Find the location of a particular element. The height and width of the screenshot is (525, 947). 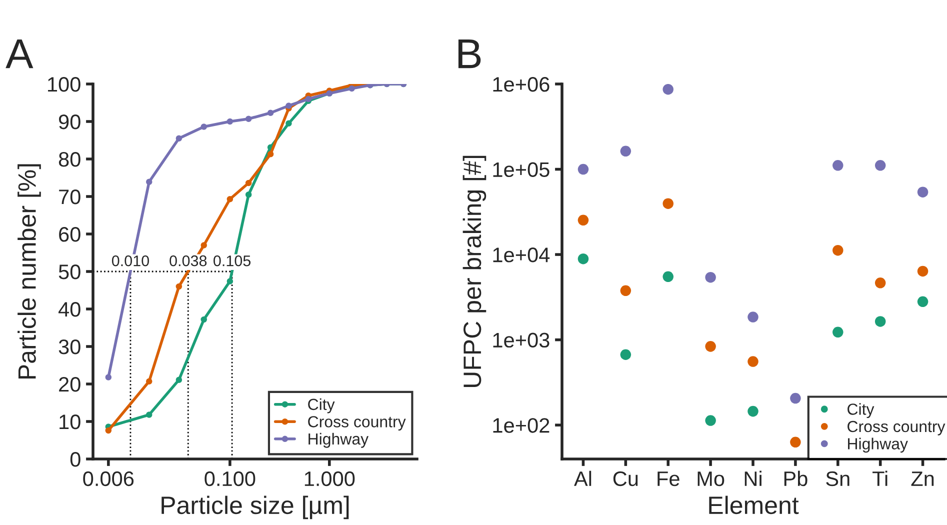

x-tick-label: 0.006 is located at coordinates (108, 478).